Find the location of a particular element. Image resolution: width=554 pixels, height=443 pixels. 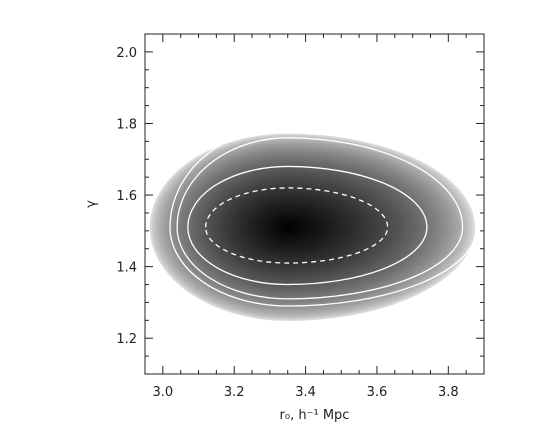

x-axis-label: r₀, h⁻¹ Mpc is located at coordinates (315, 415).